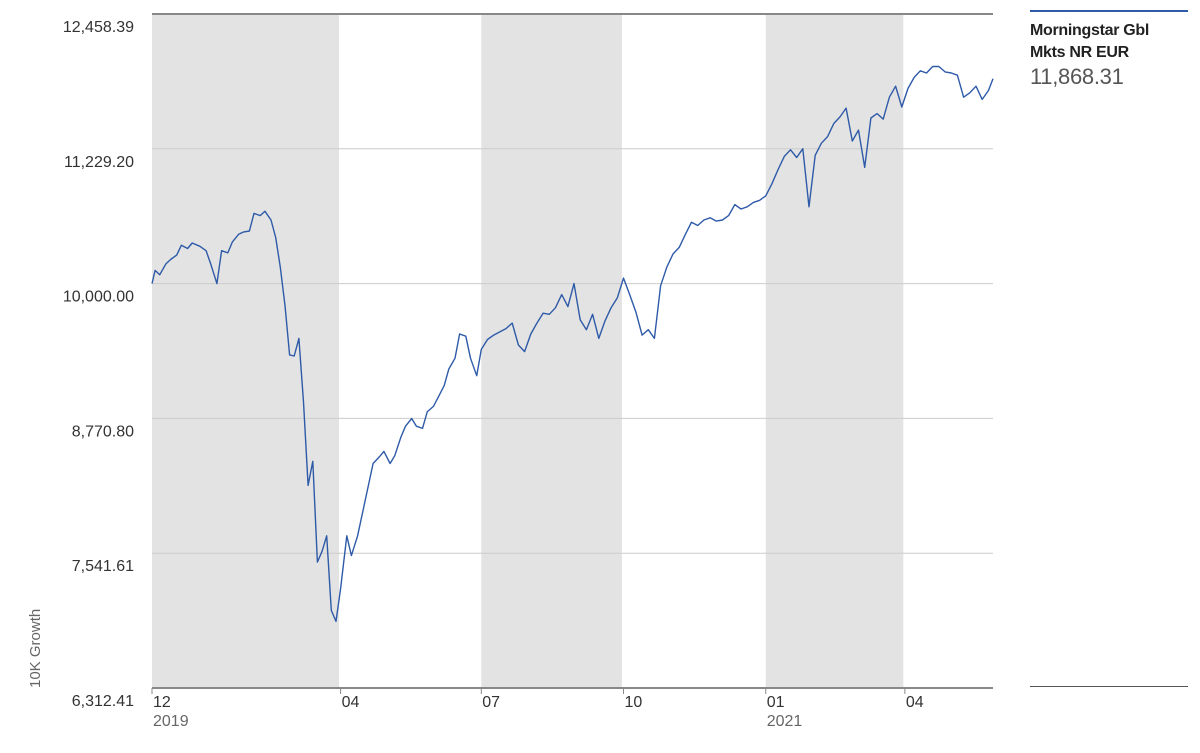 The image size is (1200, 753). I want to click on x-tick-sublabel: 2019, so click(171, 721).